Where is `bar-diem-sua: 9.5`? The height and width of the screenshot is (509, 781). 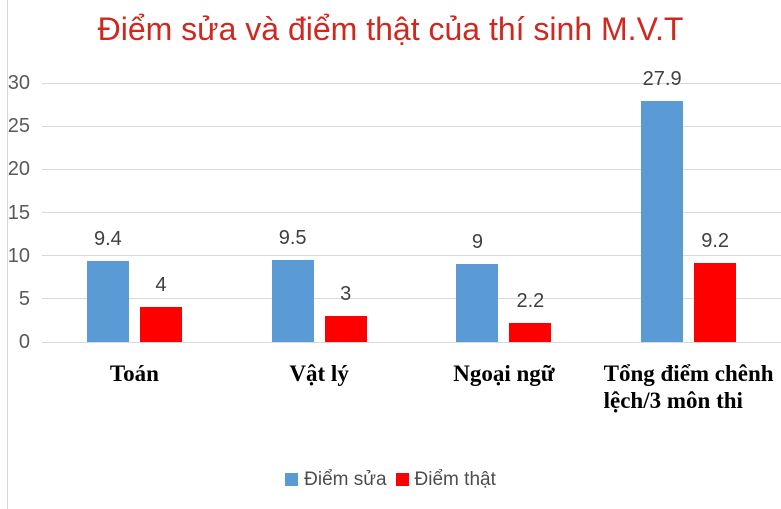 bar-diem-sua: 9.5 is located at coordinates (292, 285).